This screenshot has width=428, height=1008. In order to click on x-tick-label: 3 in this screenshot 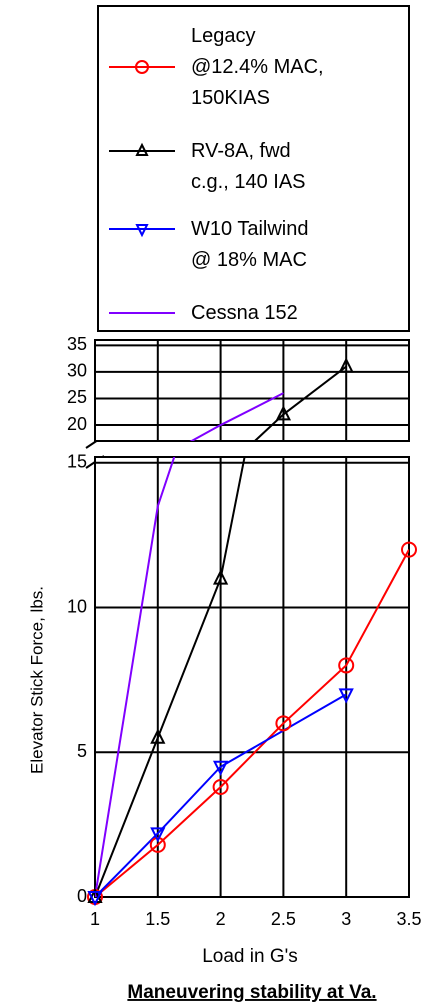, I will do `click(346, 919)`.